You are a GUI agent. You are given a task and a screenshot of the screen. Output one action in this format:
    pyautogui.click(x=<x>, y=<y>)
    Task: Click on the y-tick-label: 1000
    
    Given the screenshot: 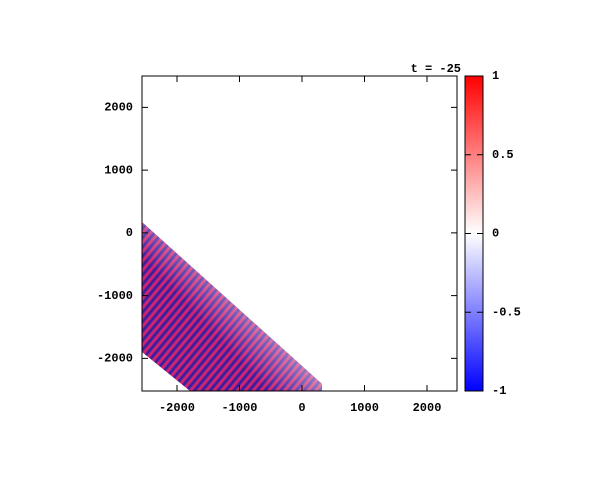 What is the action you would take?
    pyautogui.click(x=118, y=170)
    